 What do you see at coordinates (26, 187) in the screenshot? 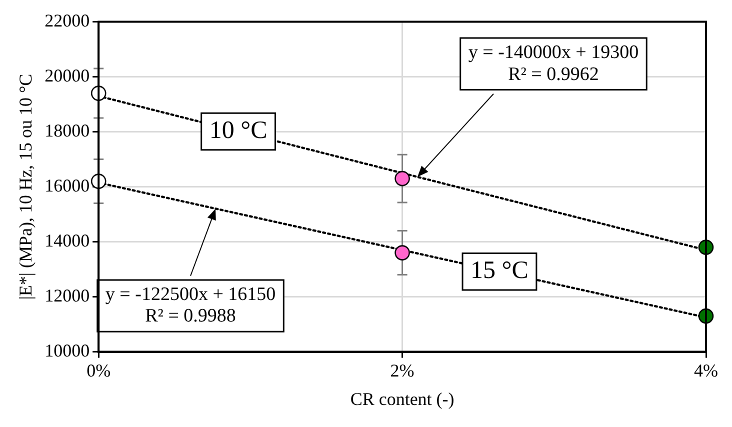
I see `y-axis-title: |E*| (MPa), 10 Hz, 15 ou 10 °C` at bounding box center [26, 187].